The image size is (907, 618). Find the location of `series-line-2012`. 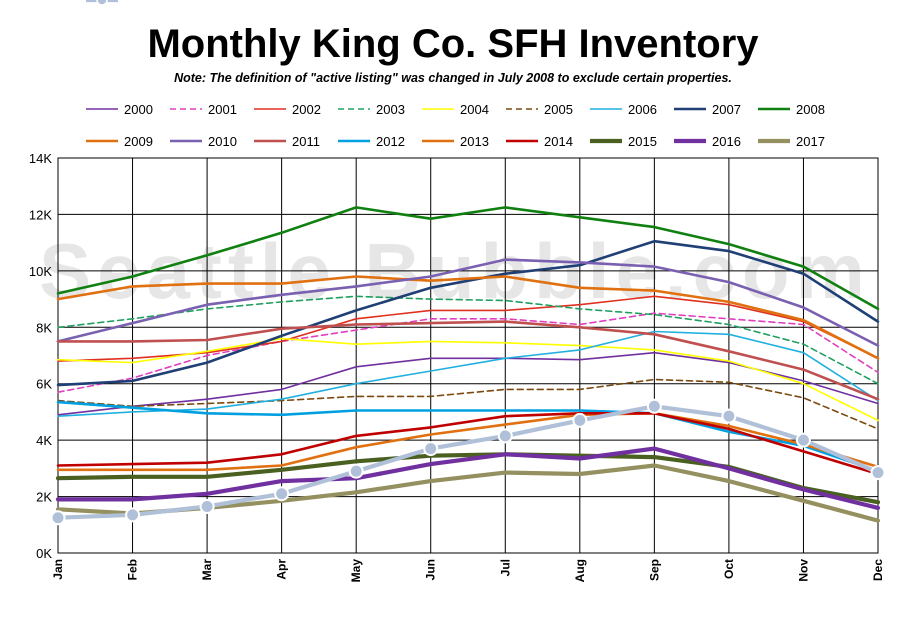

series-line-2012 is located at coordinates (468, 436).